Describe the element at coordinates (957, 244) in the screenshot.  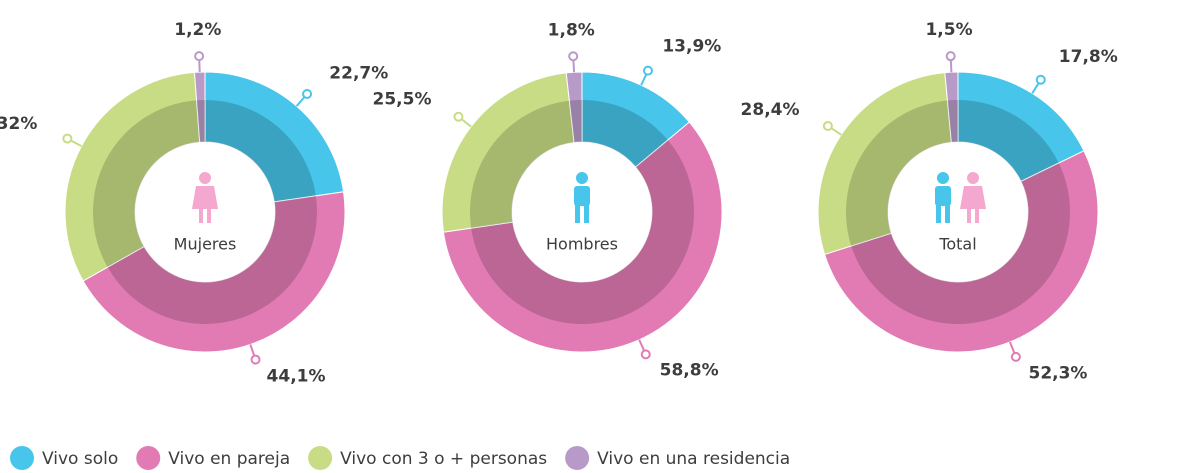
I see `center-label: Total` at that location.